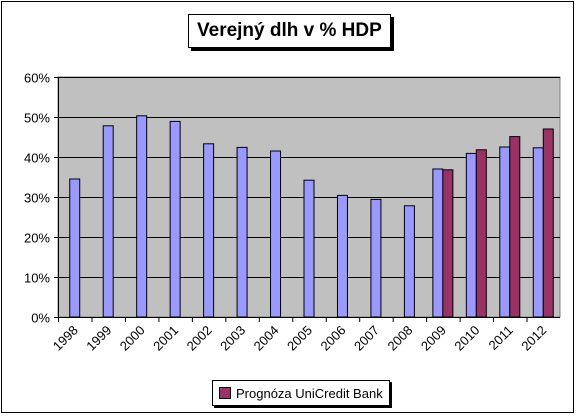 The image size is (577, 416). What do you see at coordinates (409, 261) in the screenshot?
I see `bar-2008` at bounding box center [409, 261].